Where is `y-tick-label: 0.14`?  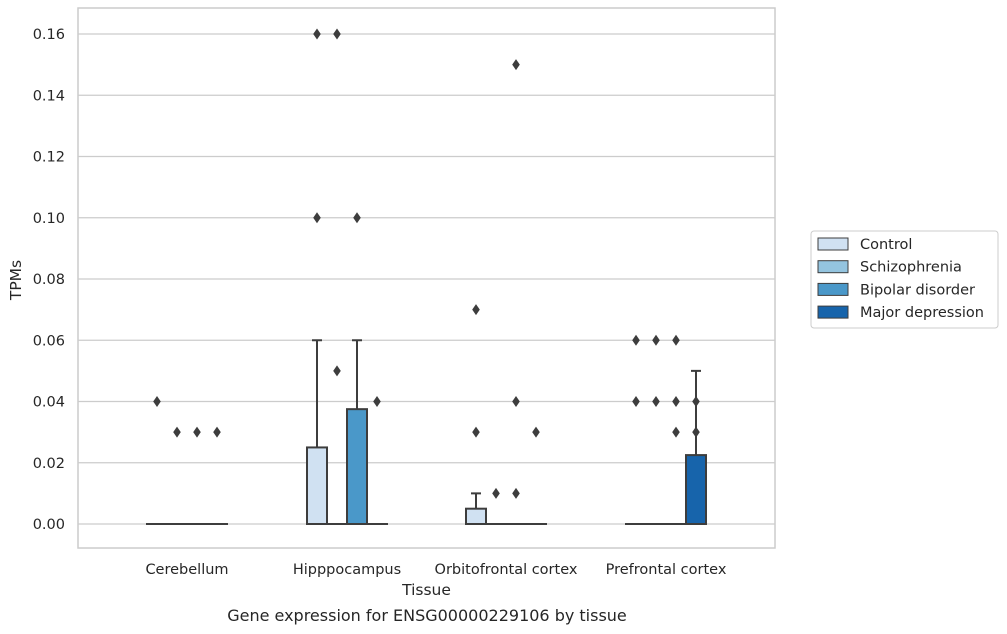
y-tick-label: 0.14 is located at coordinates (49, 96).